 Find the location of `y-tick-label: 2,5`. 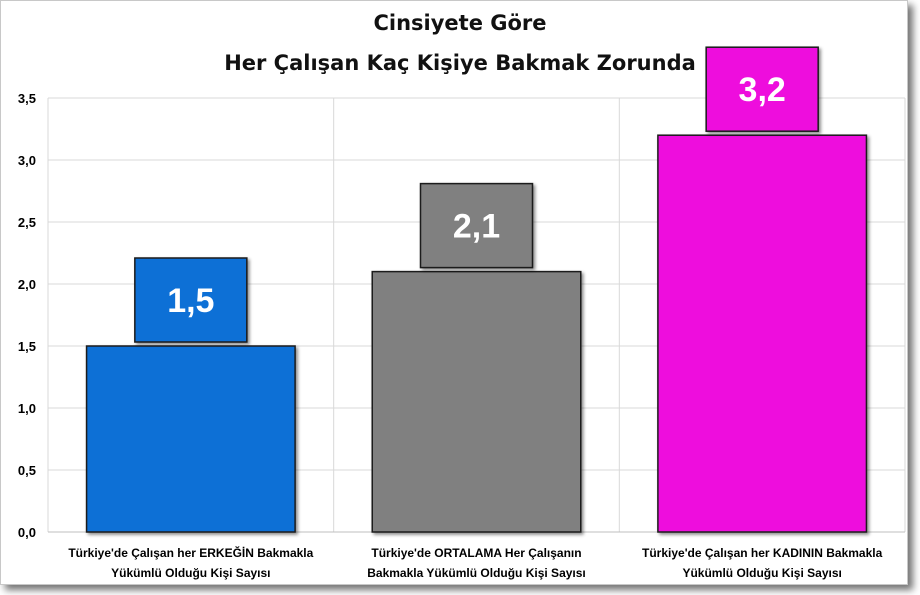

y-tick-label: 2,5 is located at coordinates (27, 222).